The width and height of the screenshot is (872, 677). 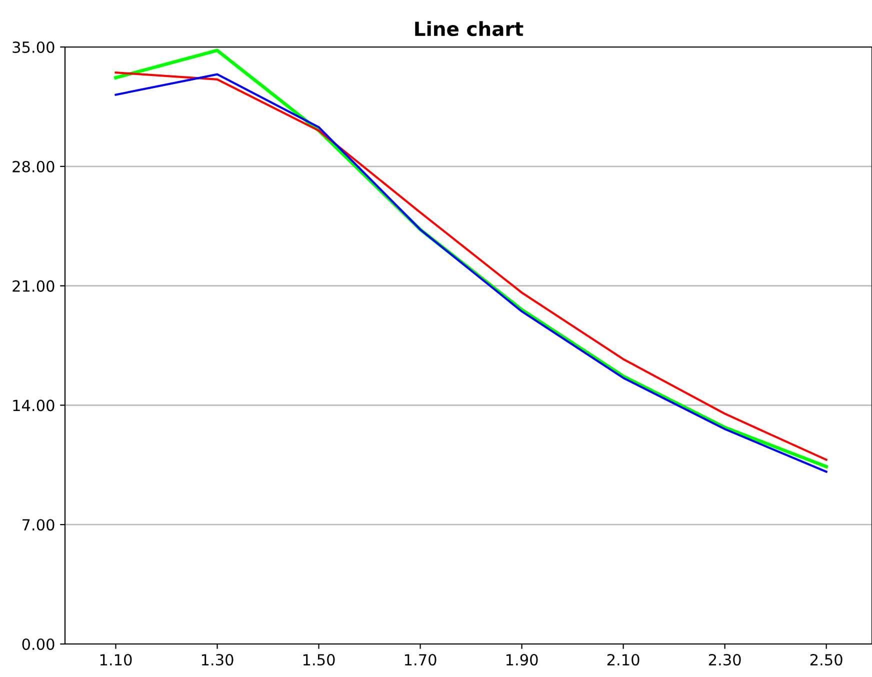 I want to click on y-tick-label: 14.00, so click(x=33, y=406).